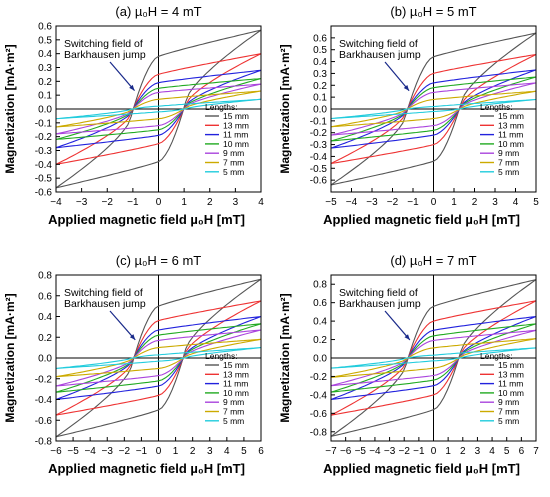  What do you see at coordinates (496, 107) in the screenshot?
I see `legend-title: Lengths:` at bounding box center [496, 107].